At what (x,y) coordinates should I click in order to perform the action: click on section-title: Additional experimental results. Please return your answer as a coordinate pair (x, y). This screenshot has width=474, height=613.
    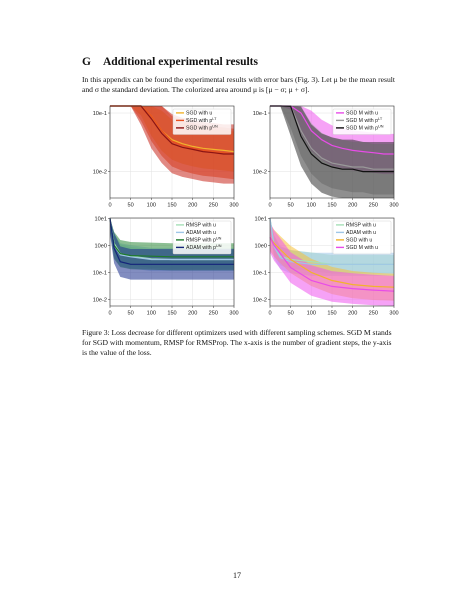
    Looking at the image, I should click on (180, 62).